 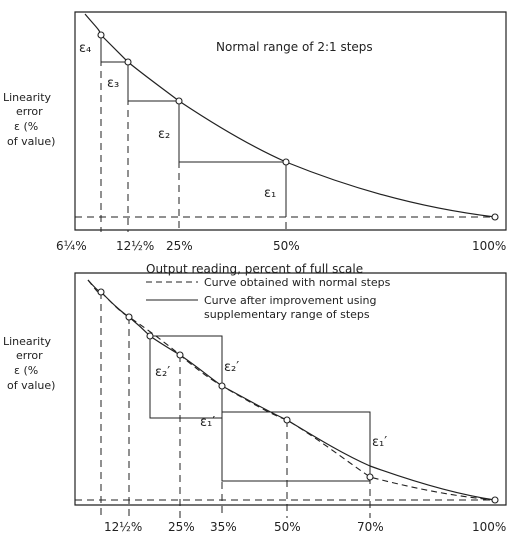 I want to click on top-xlabel: Output reading, percent of full scale, so click(x=254, y=269).